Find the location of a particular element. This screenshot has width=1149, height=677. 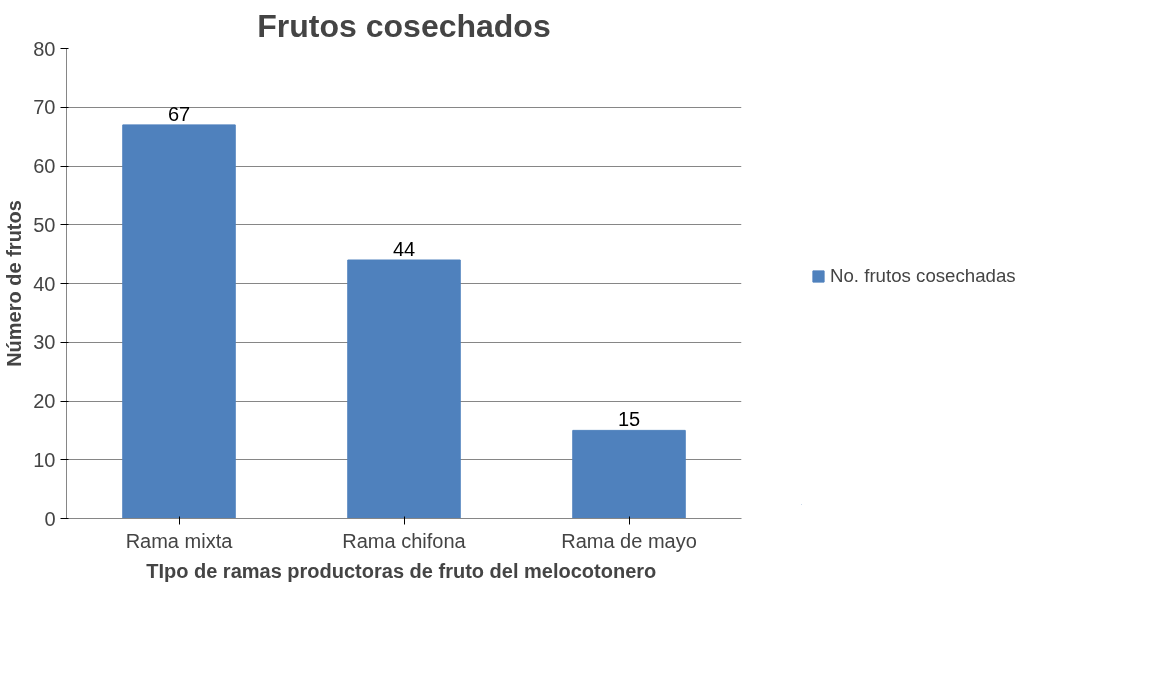

x-tick-label: Rama mixta is located at coordinates (179, 540).